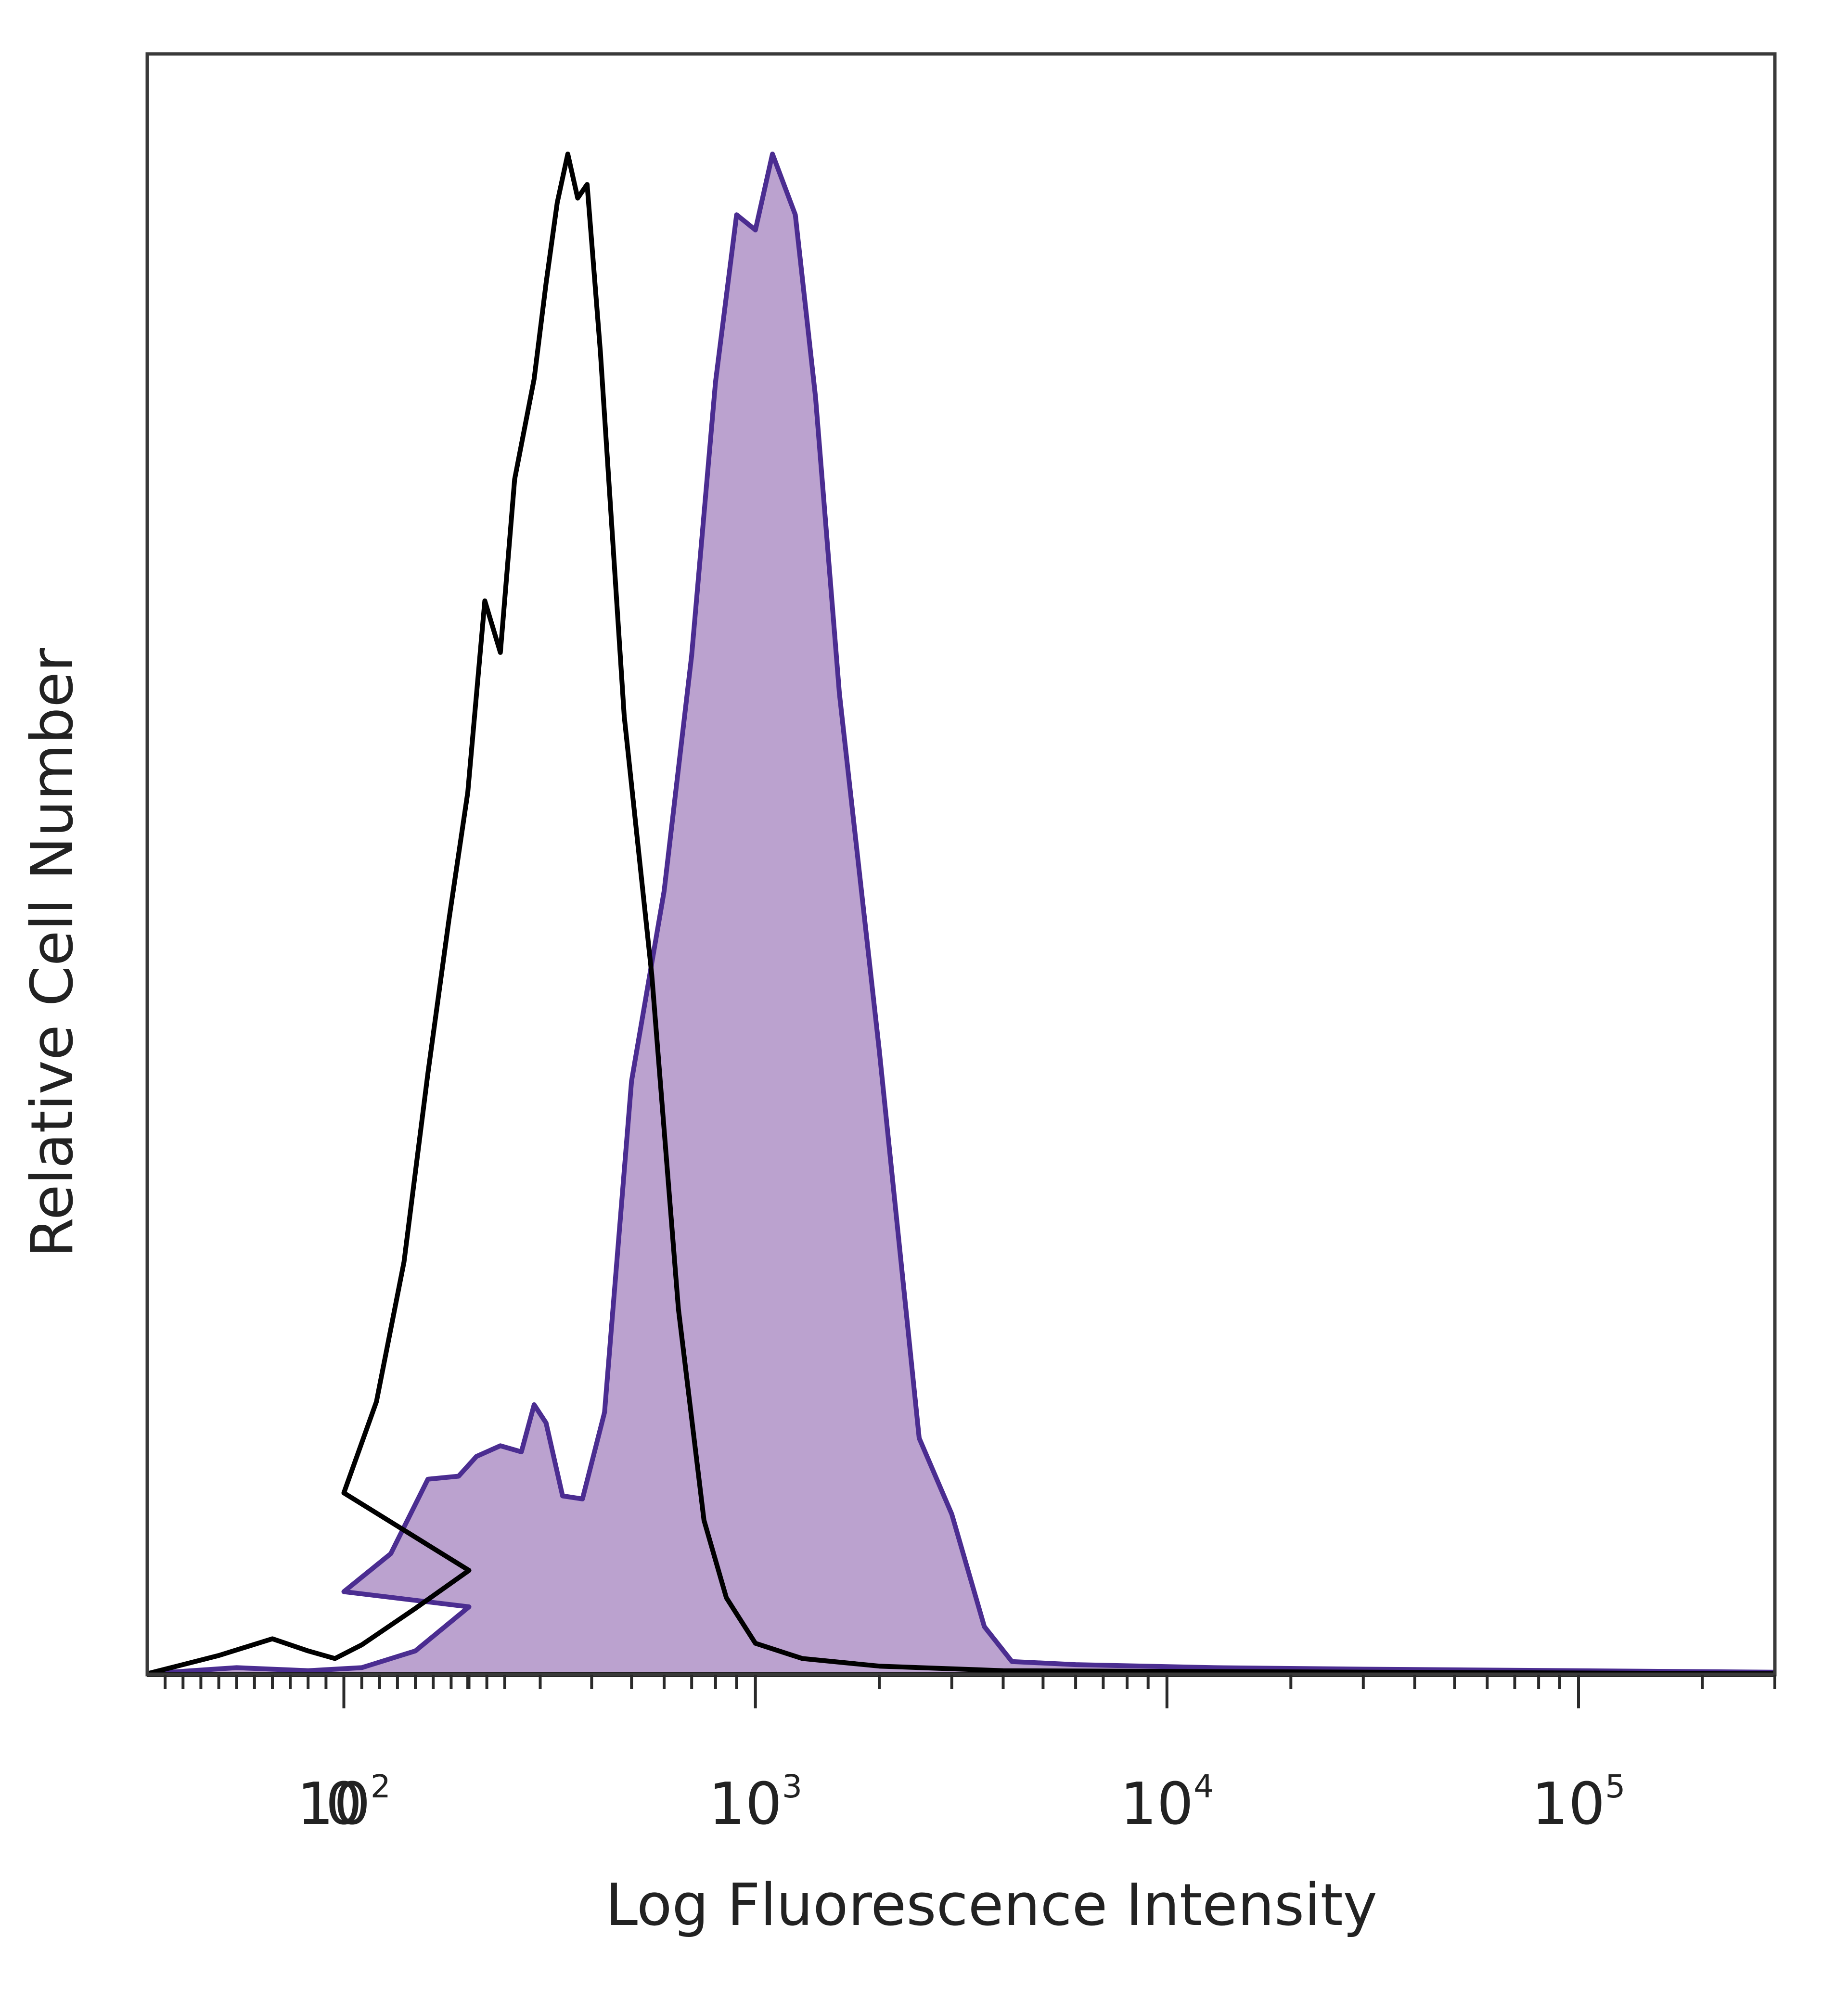 Image resolution: width=1848 pixels, height=2000 pixels. Describe the element at coordinates (1579, 1803) in the screenshot. I see `x-tick-label: 105` at that location.